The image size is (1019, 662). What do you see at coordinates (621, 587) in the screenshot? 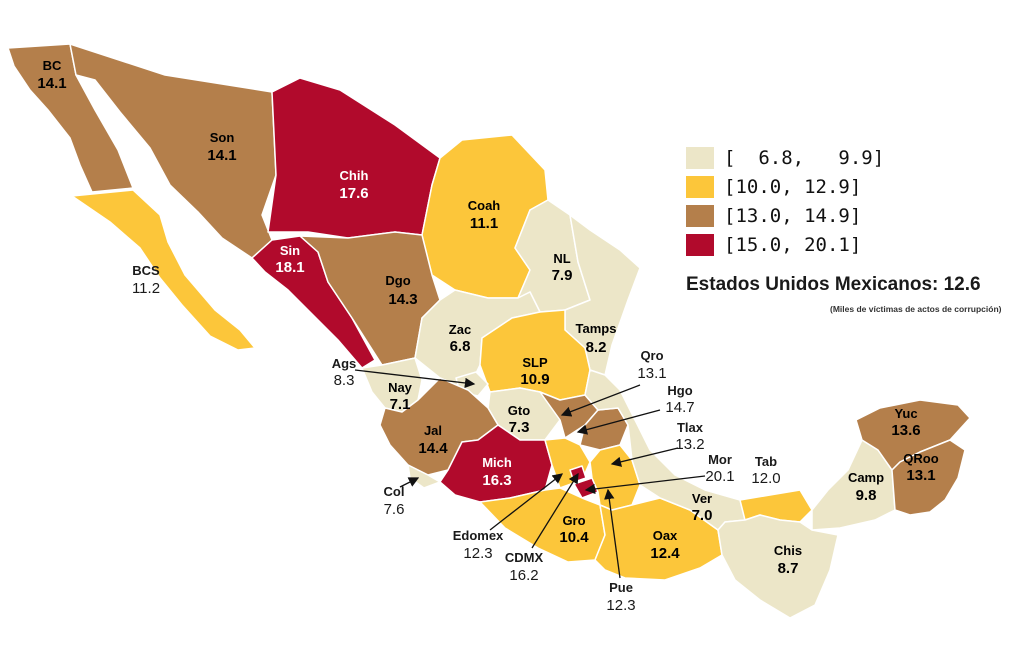
I see `label-pue-abbr: Pue` at bounding box center [621, 587].